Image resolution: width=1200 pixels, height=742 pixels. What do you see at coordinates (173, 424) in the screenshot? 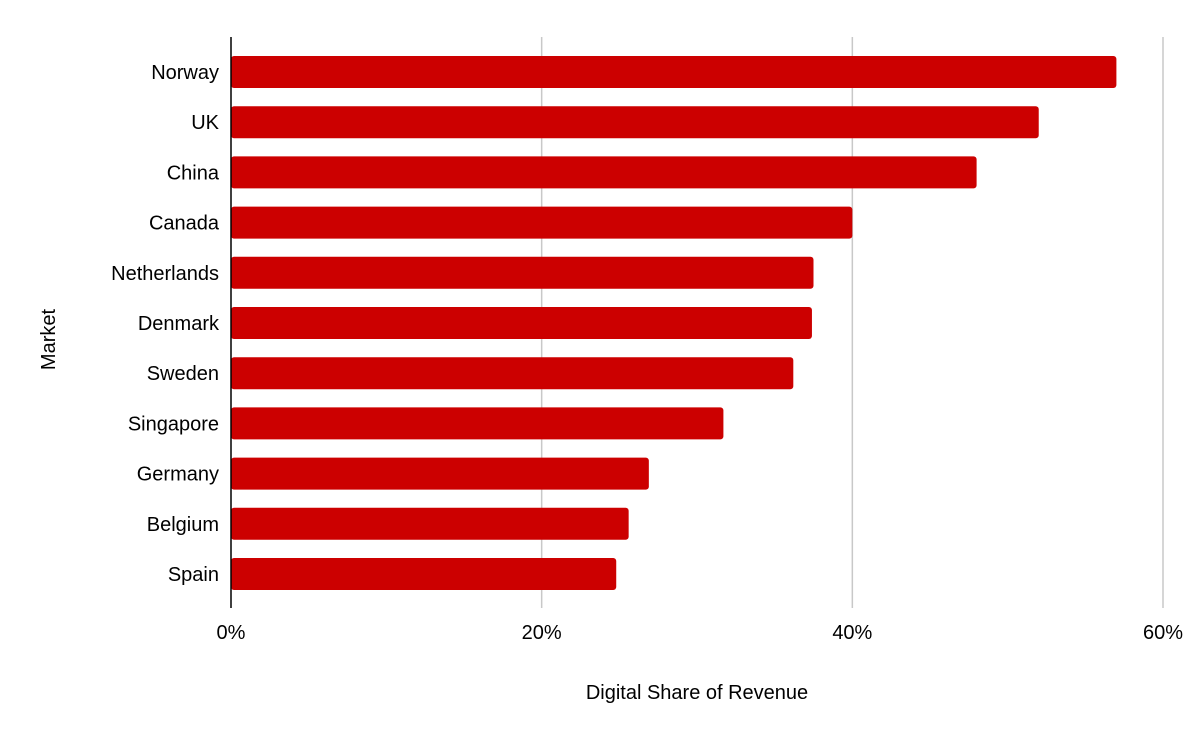
I see `category-label: Singapore` at bounding box center [173, 424].